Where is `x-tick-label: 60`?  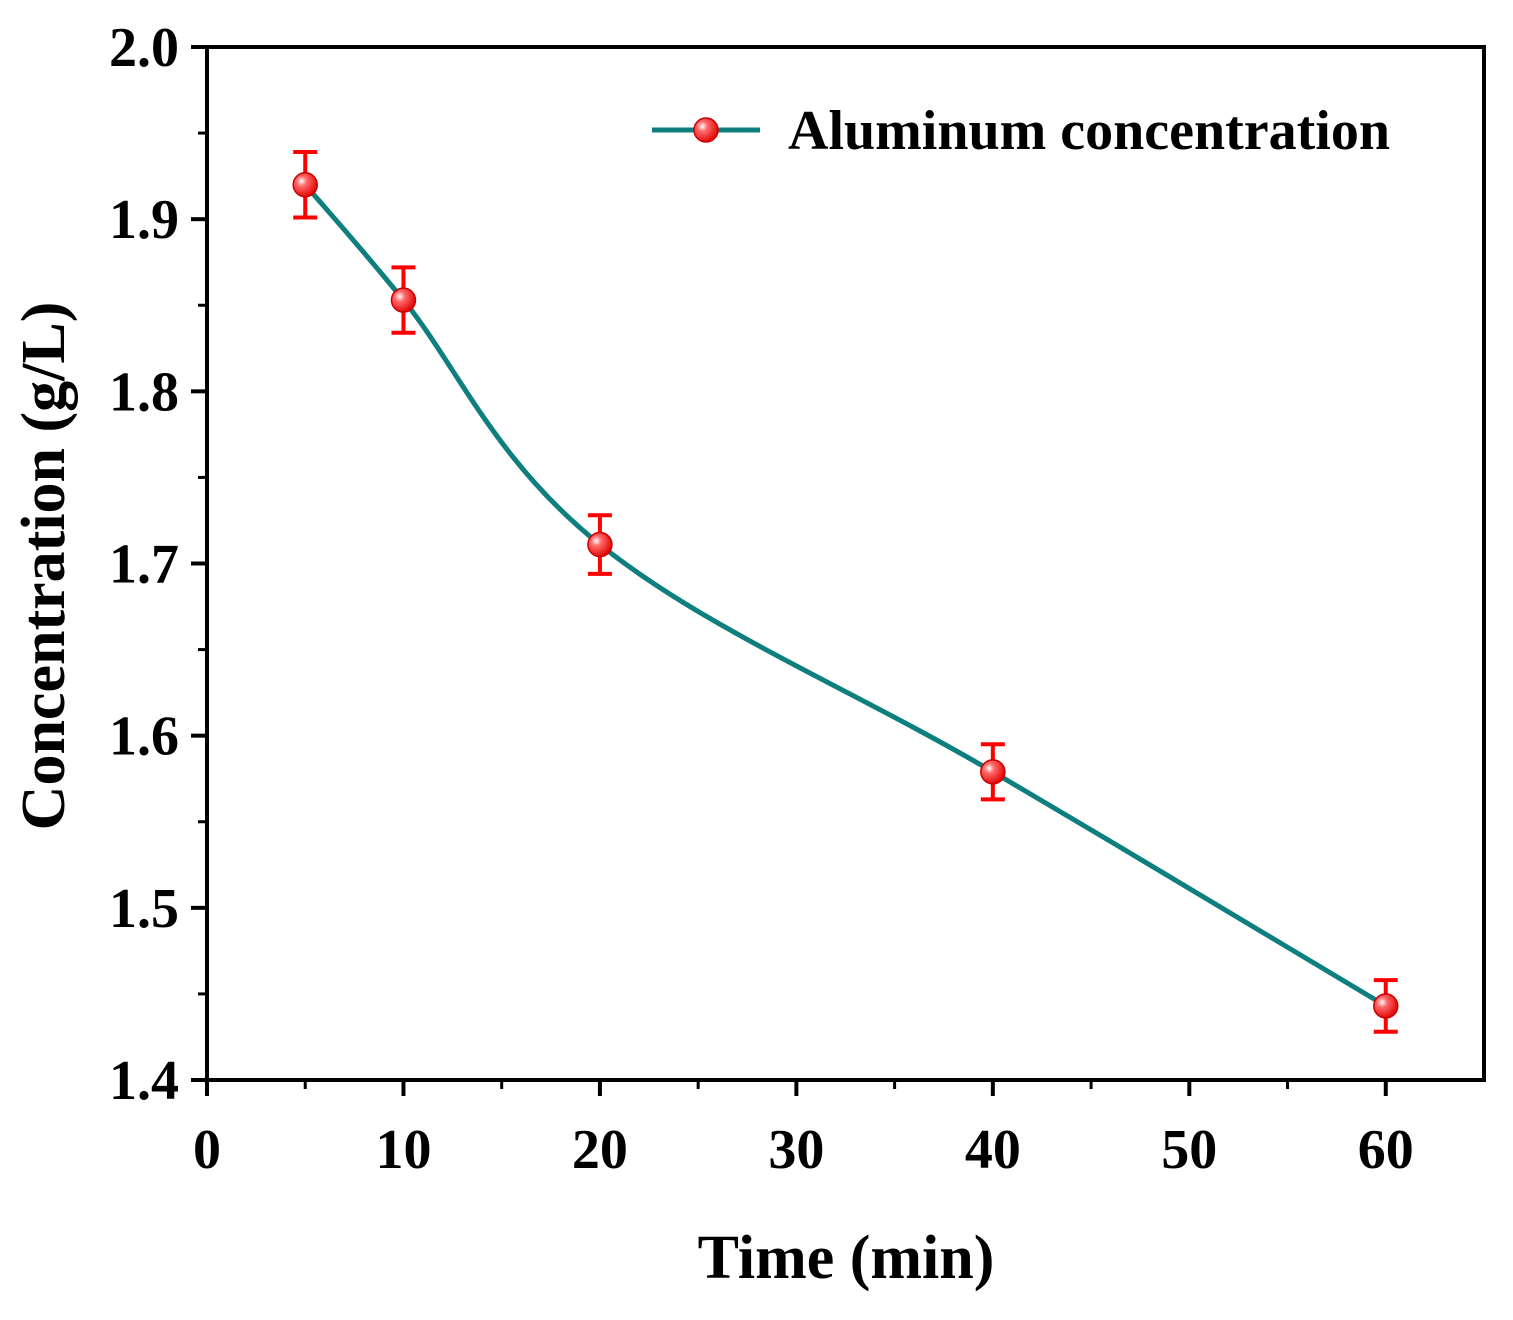
x-tick-label: 60 is located at coordinates (1386, 1150).